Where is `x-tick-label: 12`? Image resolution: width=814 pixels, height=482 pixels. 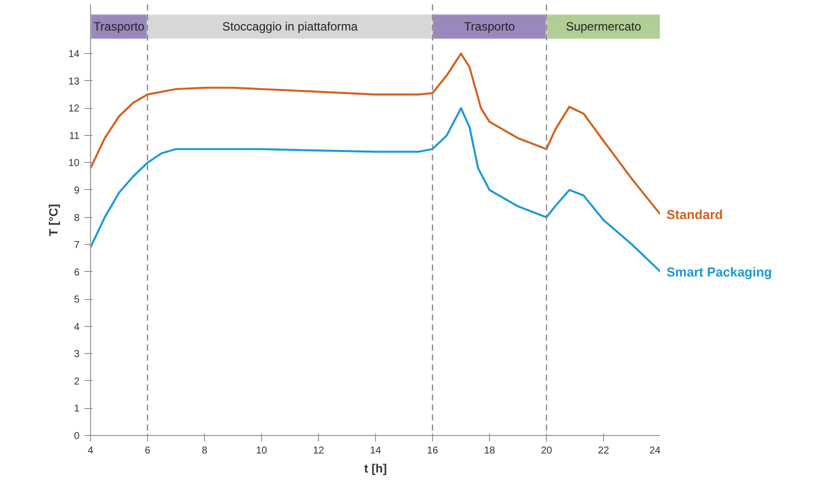 x-tick-label: 12 is located at coordinates (318, 451).